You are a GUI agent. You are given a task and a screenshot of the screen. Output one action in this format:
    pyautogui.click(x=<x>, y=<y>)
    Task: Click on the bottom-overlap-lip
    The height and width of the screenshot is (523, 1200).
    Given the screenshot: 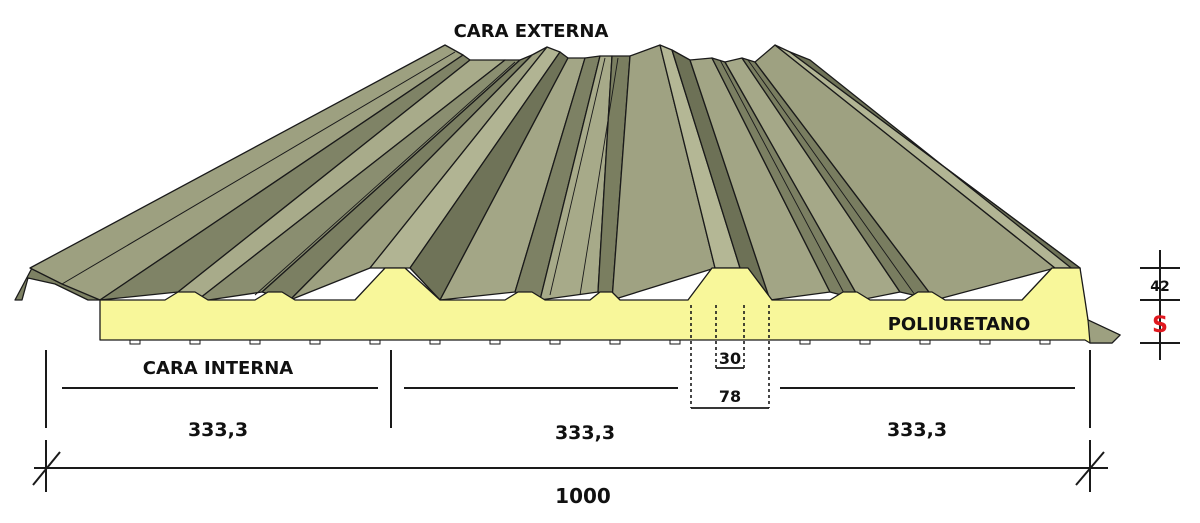 What is the action you would take?
    pyautogui.click(x=1104, y=331)
    